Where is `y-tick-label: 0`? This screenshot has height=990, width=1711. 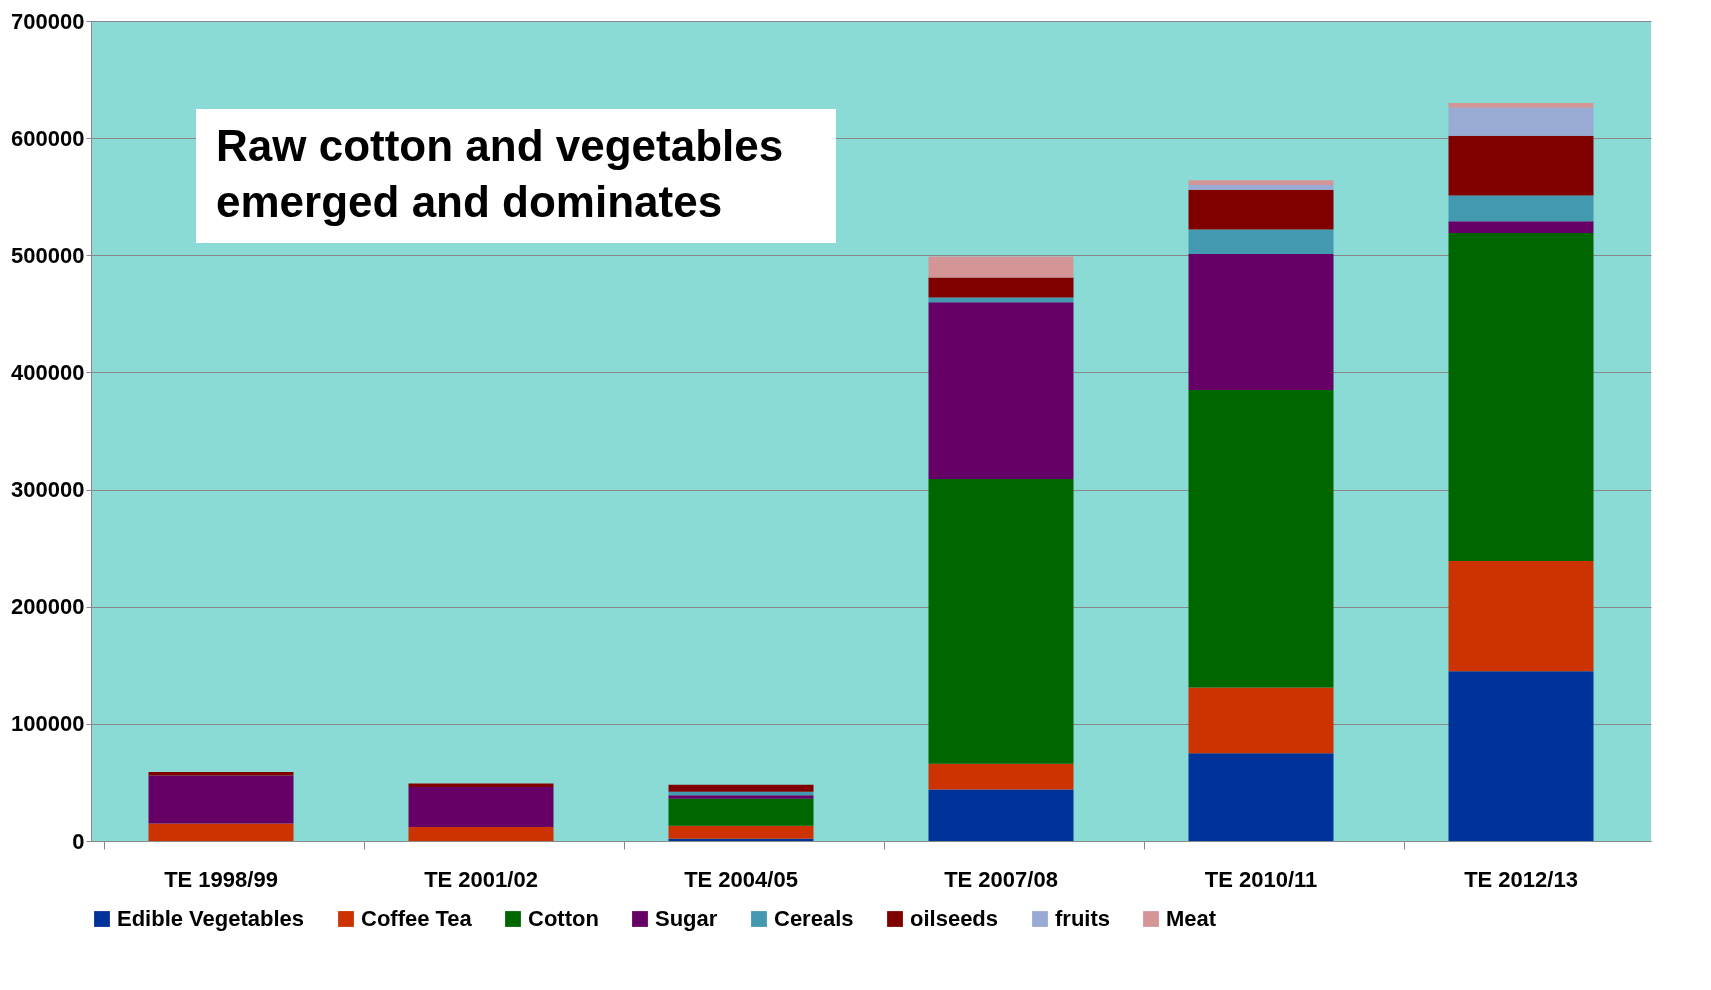 y-tick-label: 0 is located at coordinates (78, 841).